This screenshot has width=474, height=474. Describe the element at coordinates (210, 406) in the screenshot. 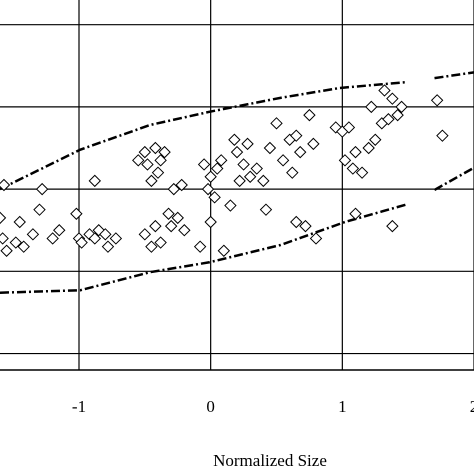

I see `x-tick-label: 0` at that location.